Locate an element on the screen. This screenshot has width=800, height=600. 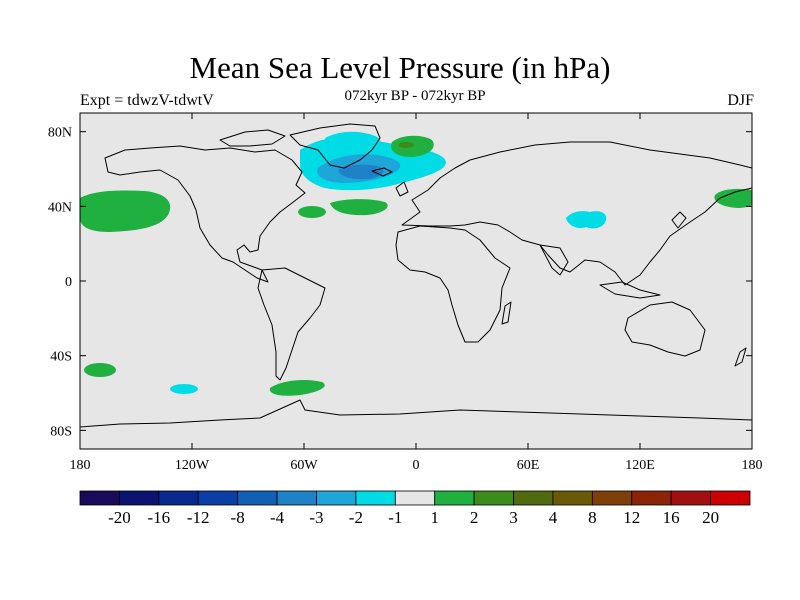
coast-madagascar is located at coordinates (506, 313).